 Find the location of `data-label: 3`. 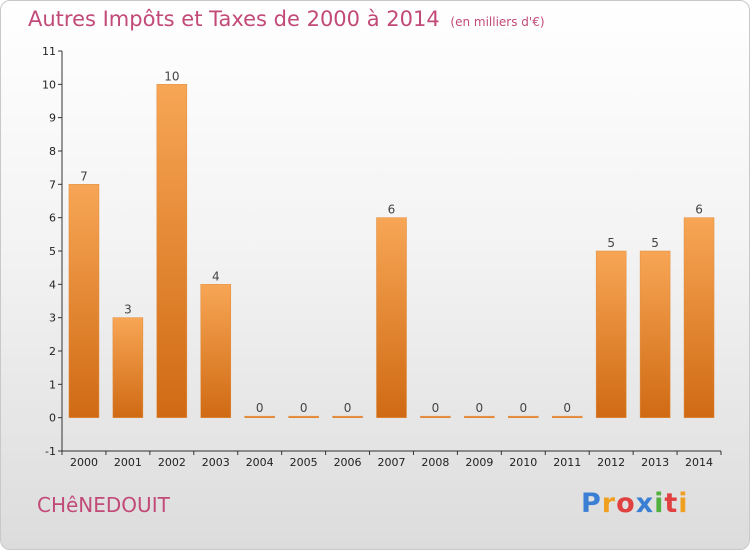

data-label: 3 is located at coordinates (128, 310).